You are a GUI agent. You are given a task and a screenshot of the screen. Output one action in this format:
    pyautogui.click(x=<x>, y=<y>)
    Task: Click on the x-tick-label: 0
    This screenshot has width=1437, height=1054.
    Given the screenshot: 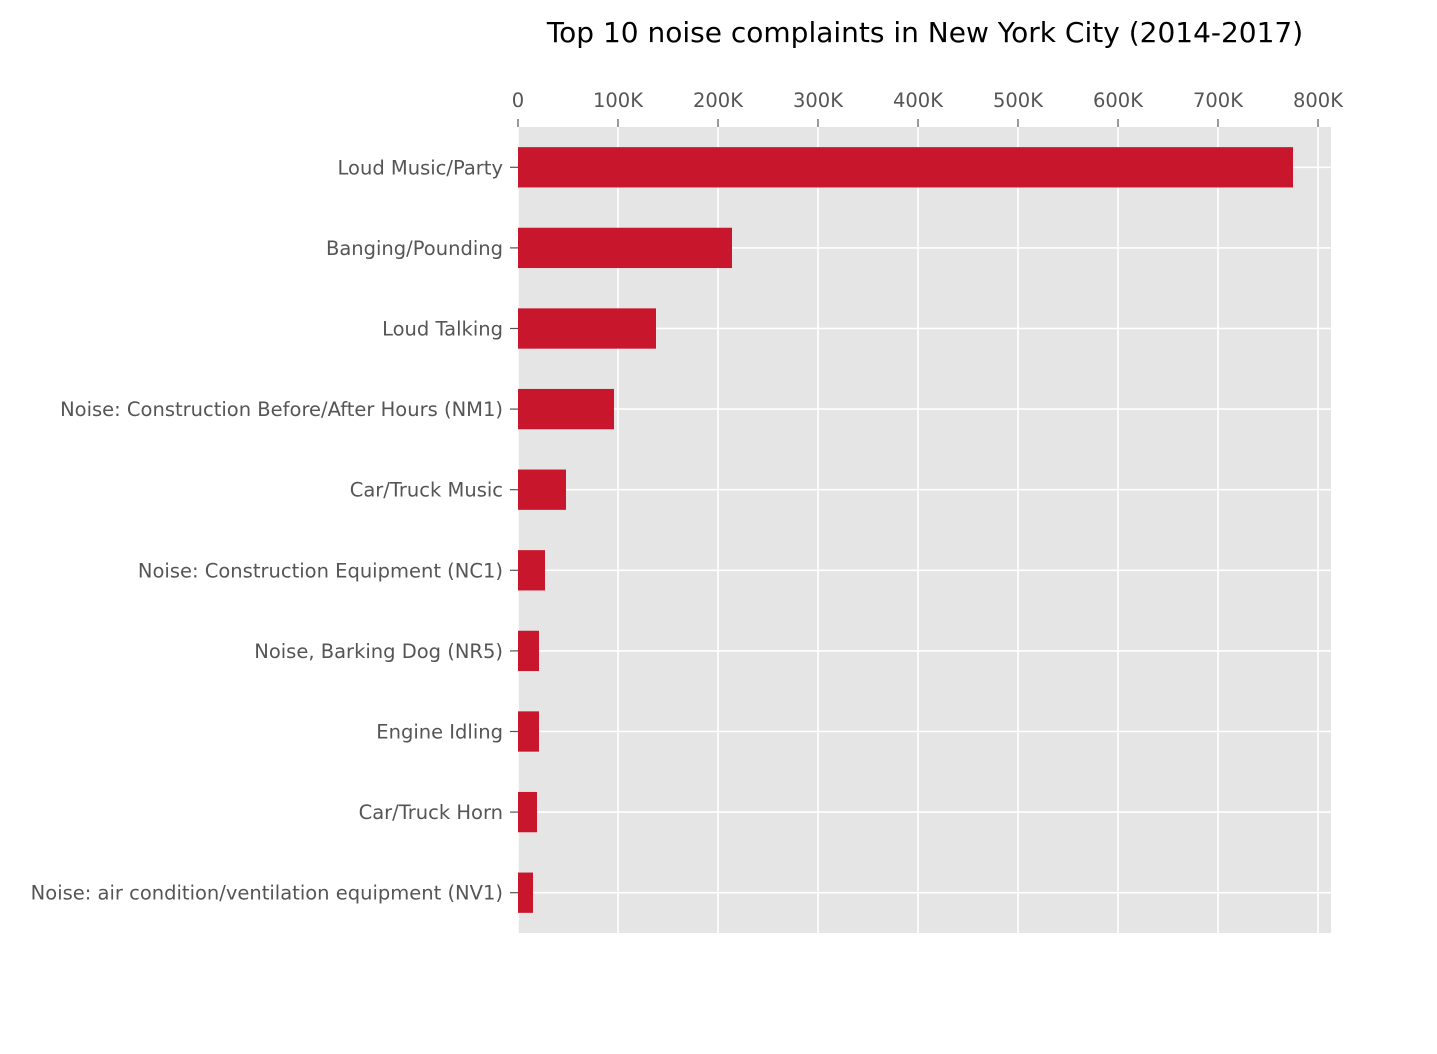 What is the action you would take?
    pyautogui.click(x=518, y=100)
    